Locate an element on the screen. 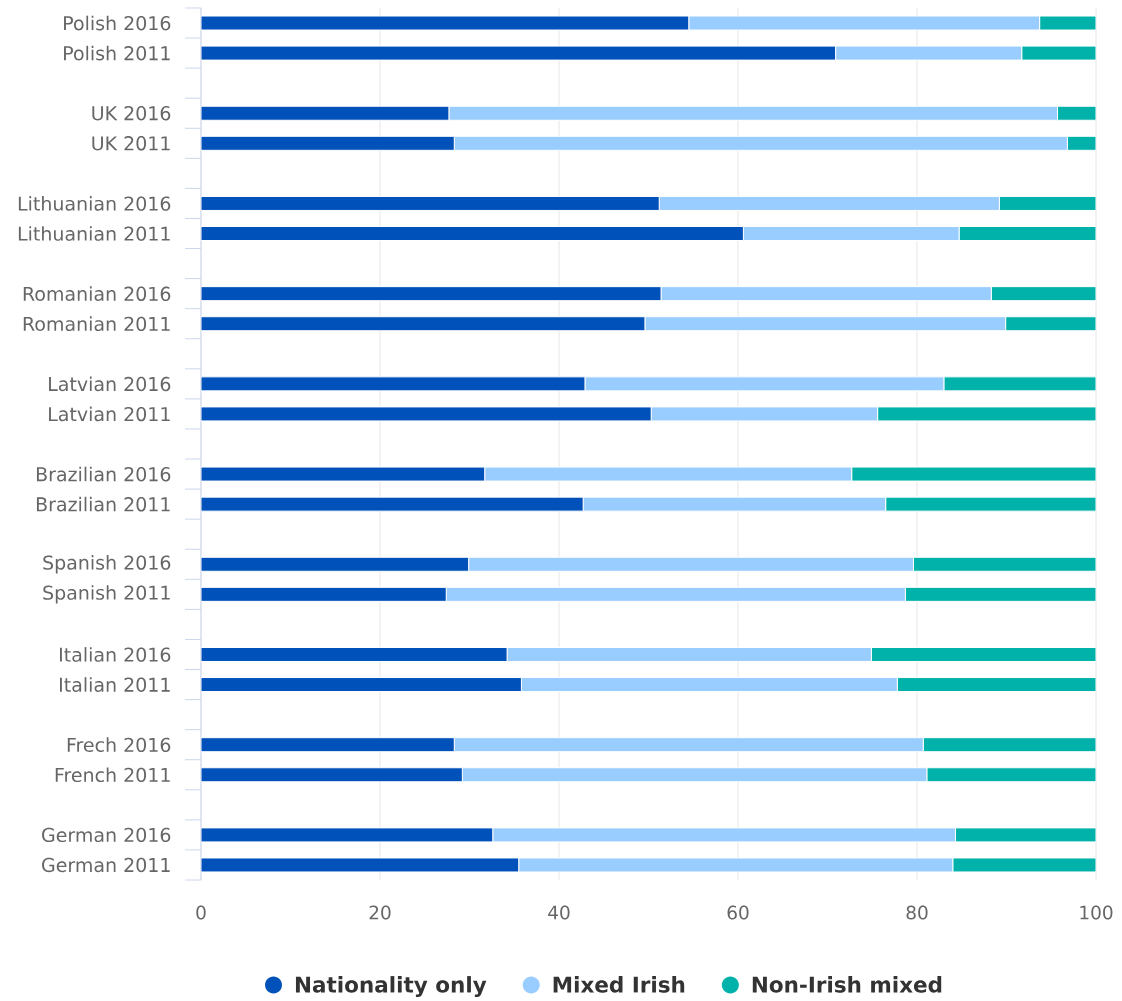  y-tick-label: German 2011 is located at coordinates (106, 865).